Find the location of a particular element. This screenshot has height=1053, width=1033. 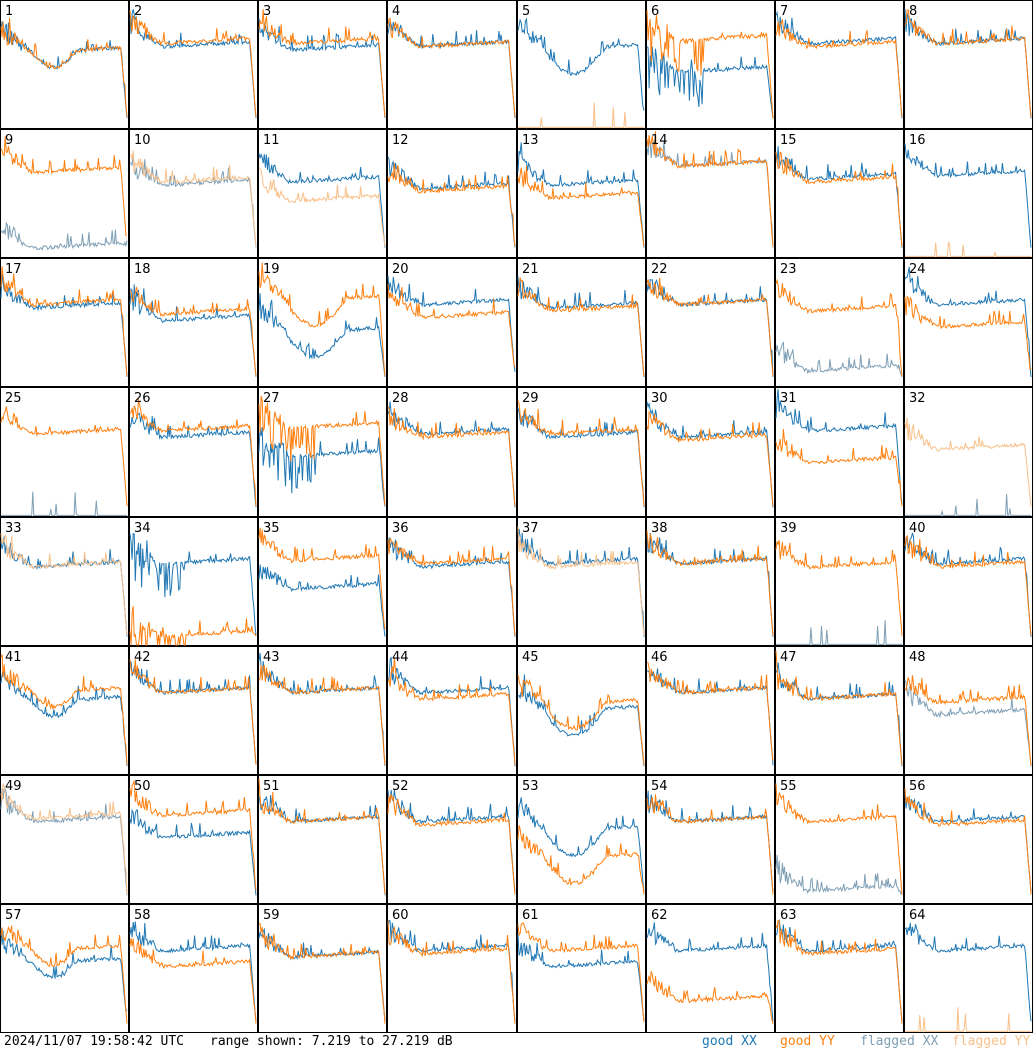

panel-label: 41 is located at coordinates (13, 657).